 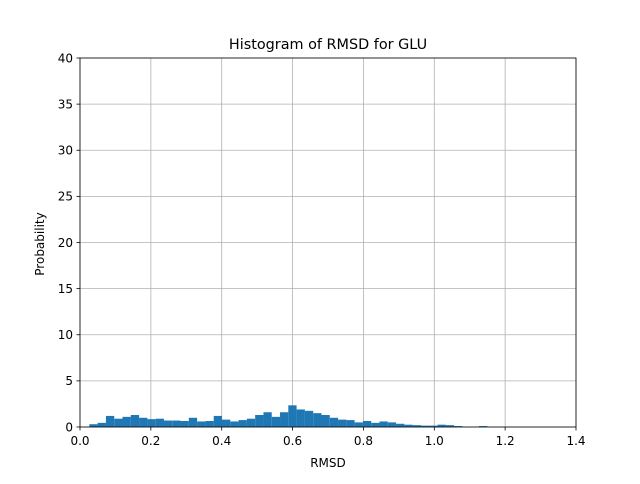 What do you see at coordinates (65, 335) in the screenshot?
I see `y-tick-label: 10` at bounding box center [65, 335].